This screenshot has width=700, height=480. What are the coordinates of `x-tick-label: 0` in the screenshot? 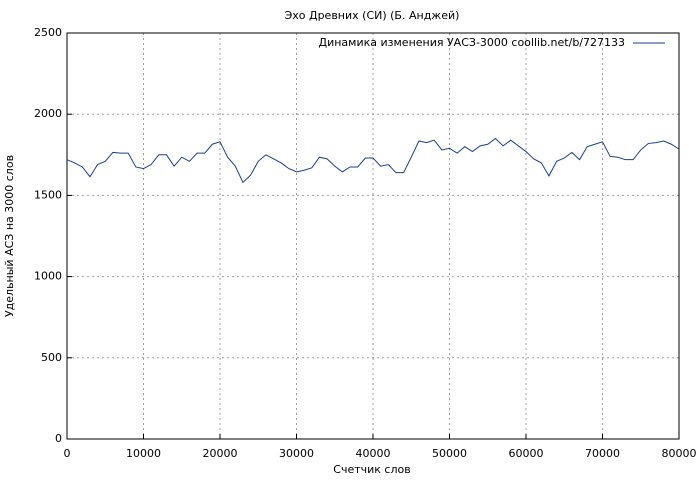 It's located at (67, 453).